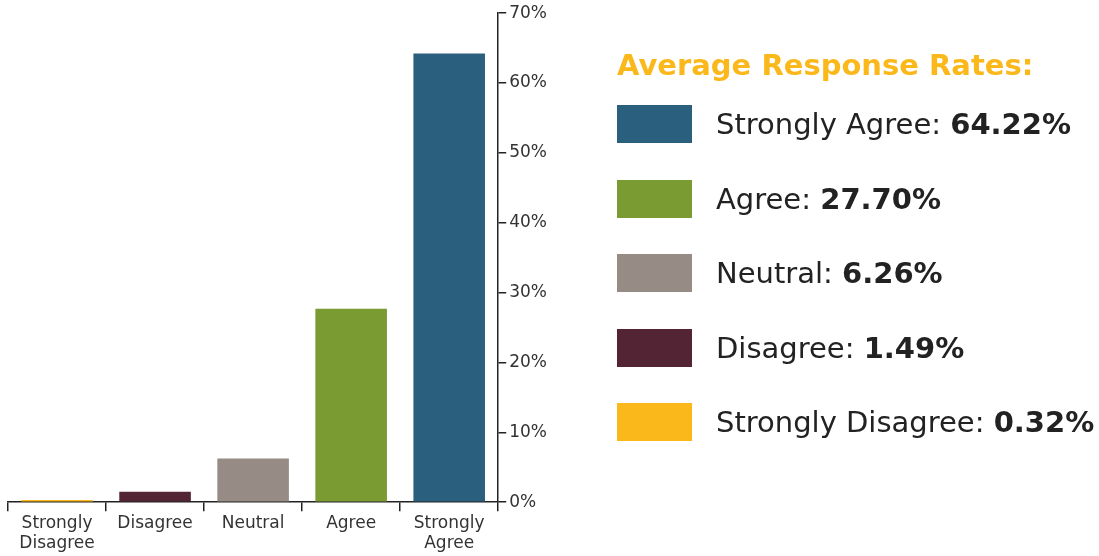 The height and width of the screenshot is (556, 1099). Describe the element at coordinates (894, 124) in the screenshot. I see `text: Strongly Agree: 64.22%` at that location.